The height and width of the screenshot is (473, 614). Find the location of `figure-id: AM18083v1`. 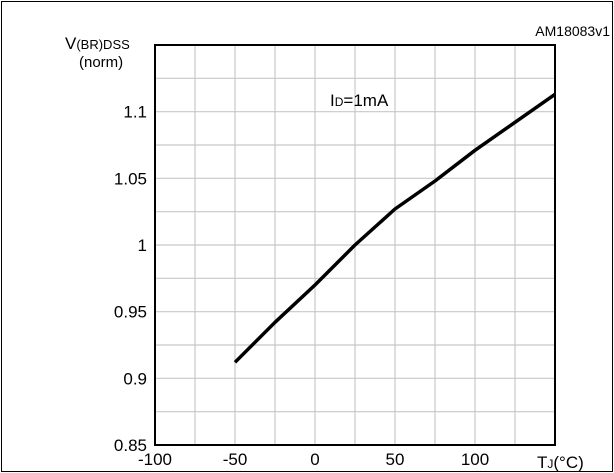

figure-id: AM18083v1 is located at coordinates (572, 31).